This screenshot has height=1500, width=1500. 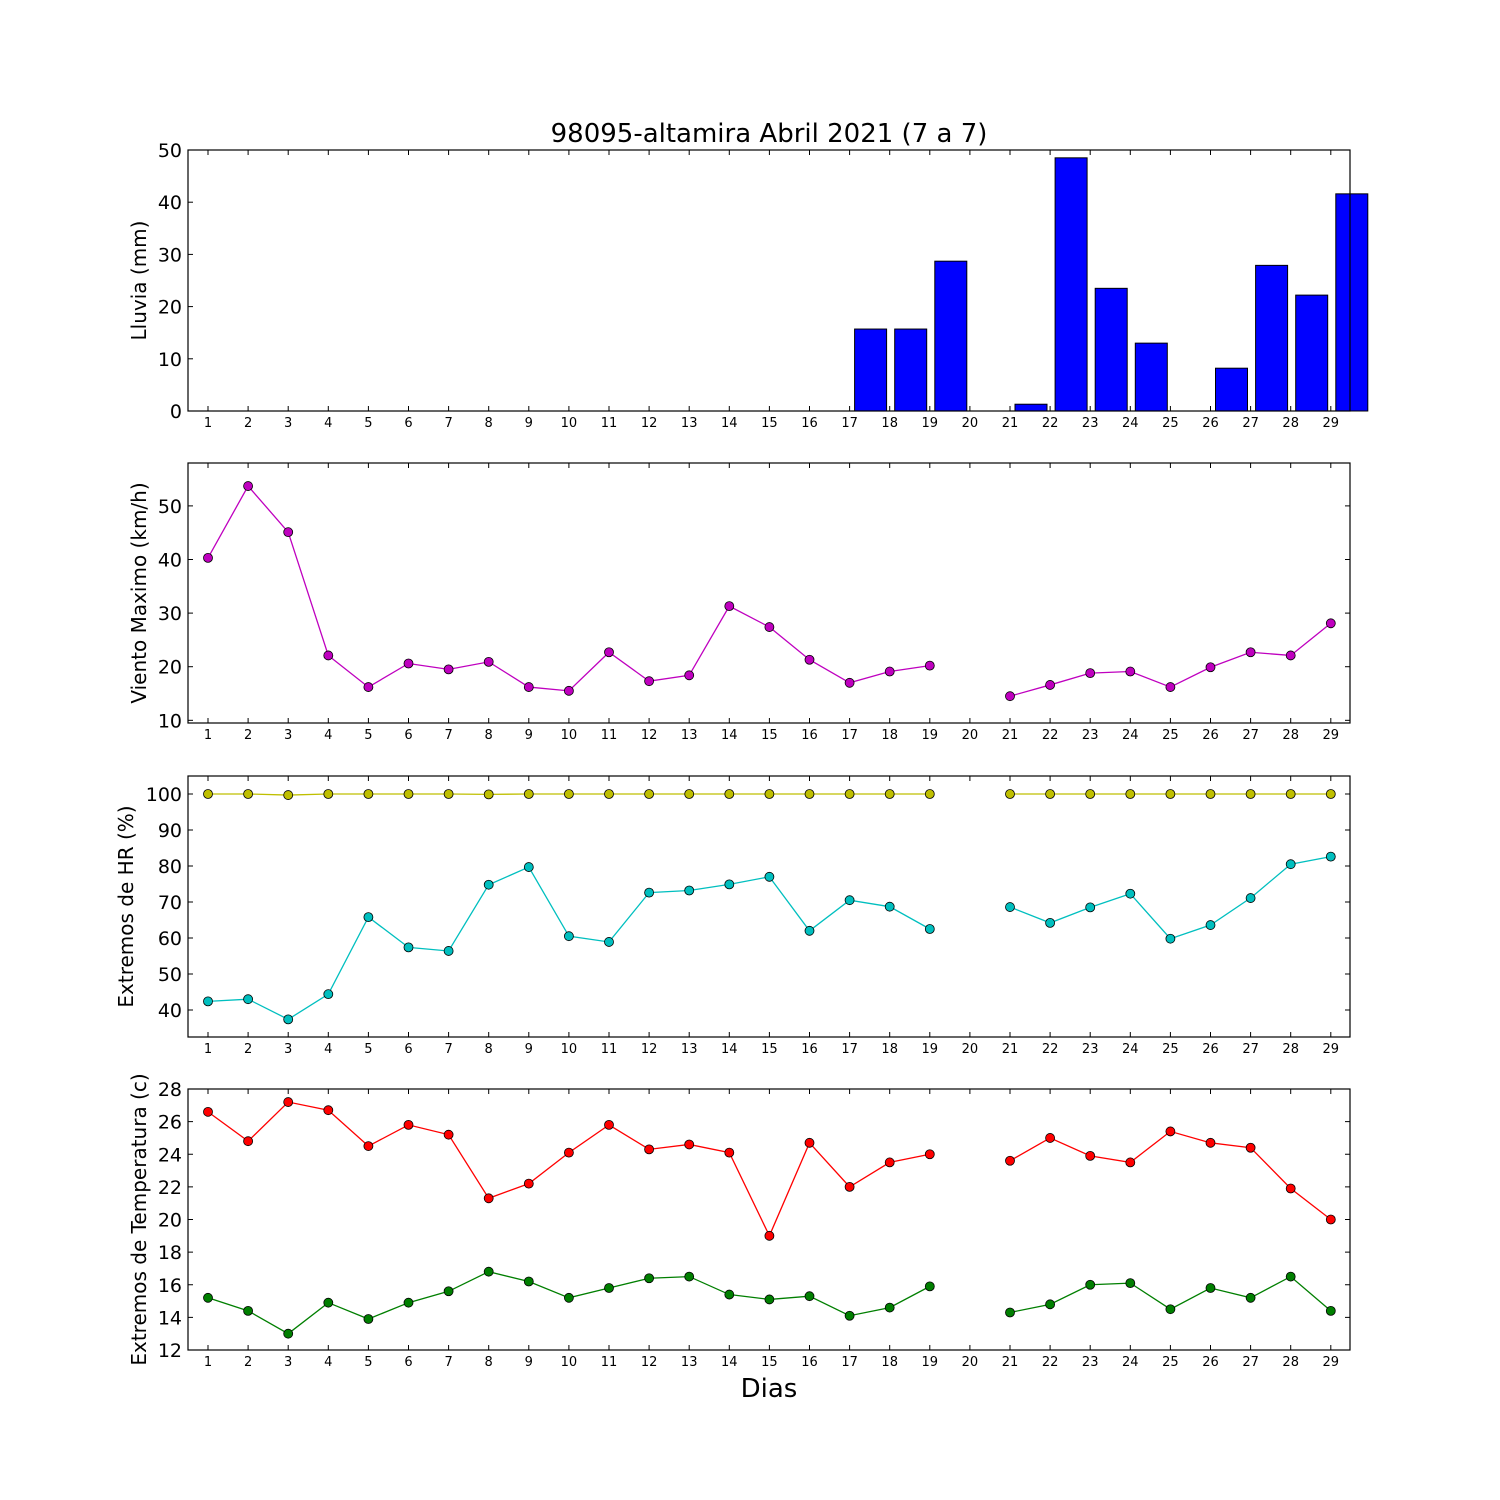 I want to click on x-tick-label: 5, so click(x=368, y=735).